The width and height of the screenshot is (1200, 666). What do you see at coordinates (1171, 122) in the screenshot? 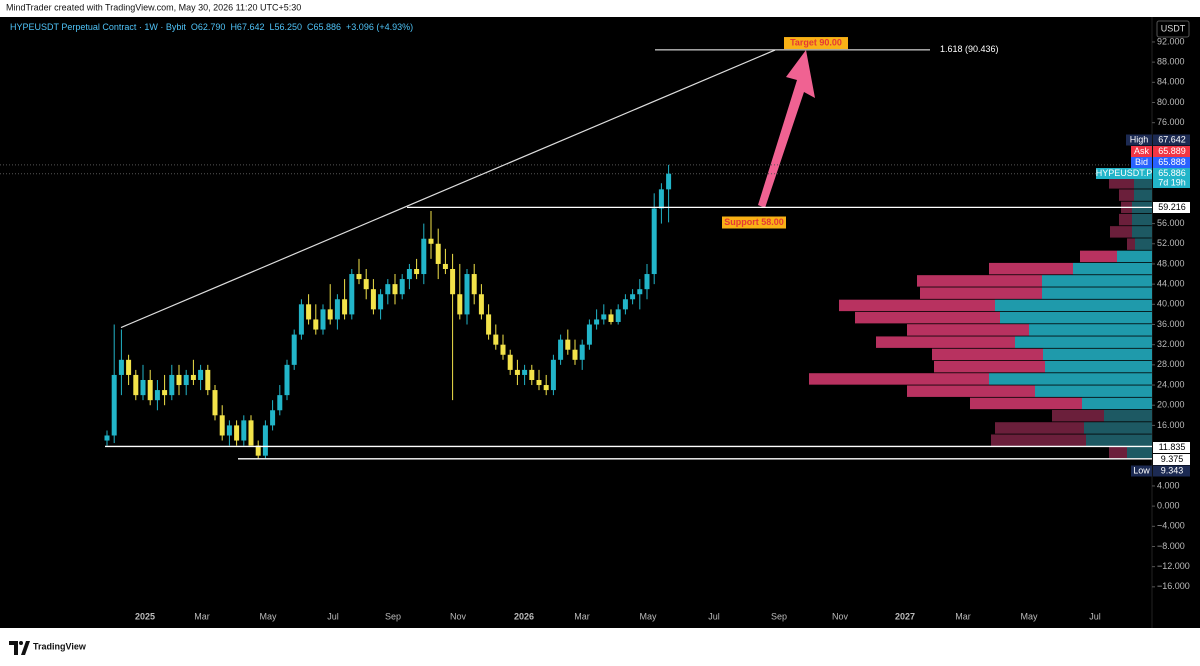
I see `y-tick-label: 76.000` at bounding box center [1171, 122].